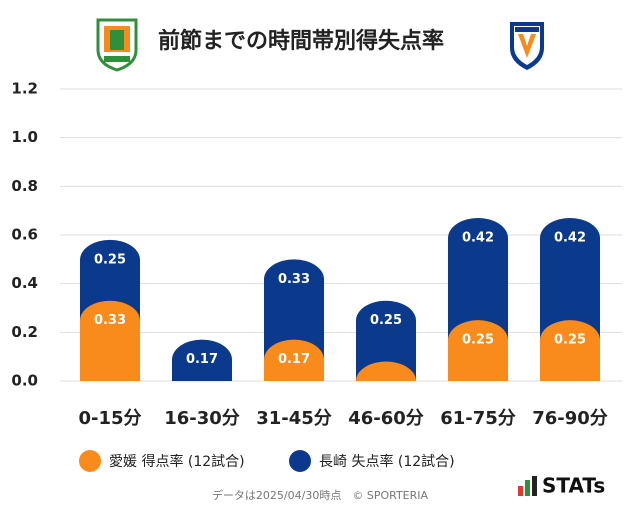 This screenshot has height=508, width=641. Describe the element at coordinates (24, 89) in the screenshot. I see `y-tick-label: 1.2` at that location.